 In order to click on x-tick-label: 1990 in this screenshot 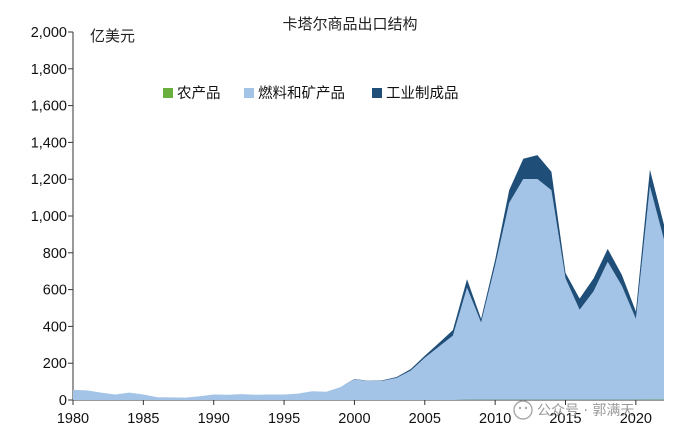, I will do `click(214, 419)`.